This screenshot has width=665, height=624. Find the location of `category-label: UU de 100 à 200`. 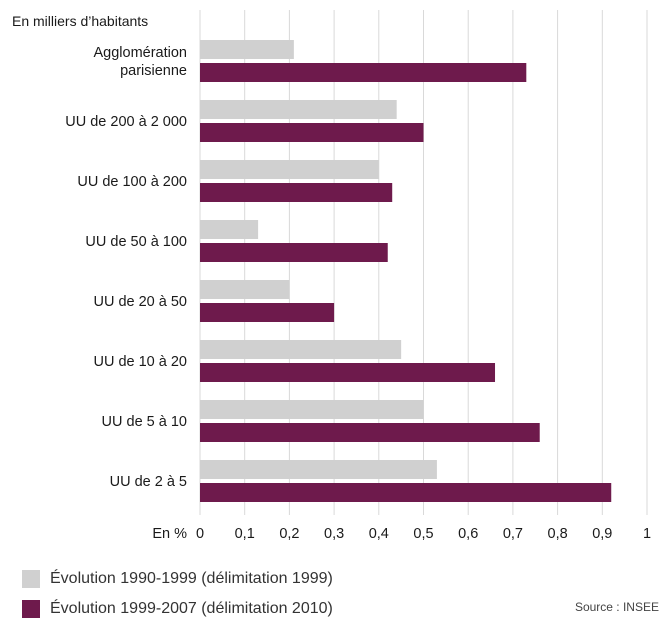

category-label: UU de 100 à 200 is located at coordinates (132, 182).